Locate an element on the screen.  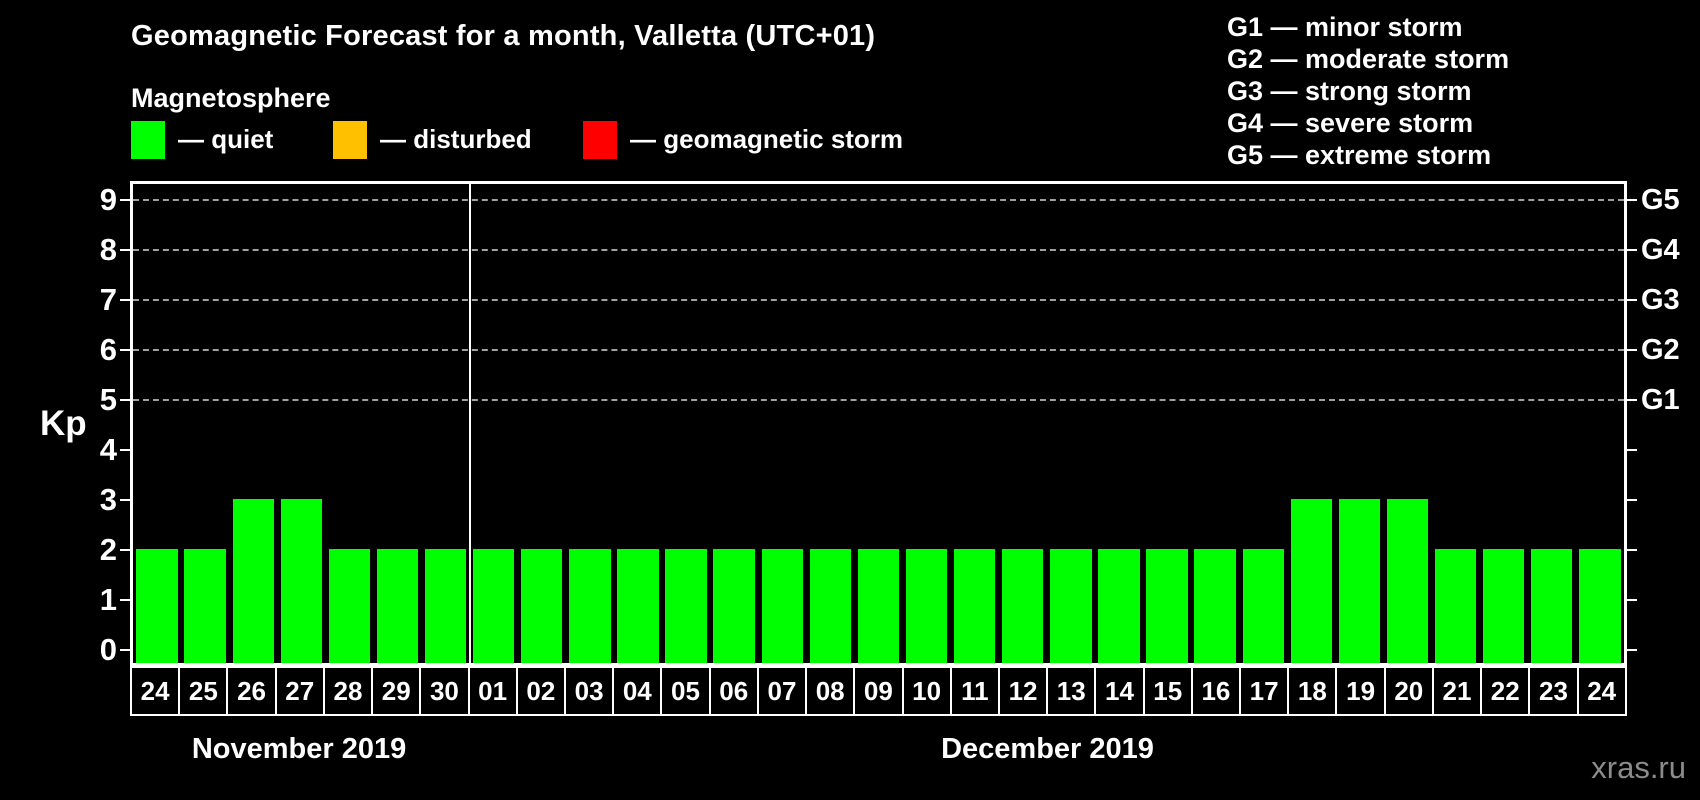
day-label-20: 20 is located at coordinates (1408, 691).